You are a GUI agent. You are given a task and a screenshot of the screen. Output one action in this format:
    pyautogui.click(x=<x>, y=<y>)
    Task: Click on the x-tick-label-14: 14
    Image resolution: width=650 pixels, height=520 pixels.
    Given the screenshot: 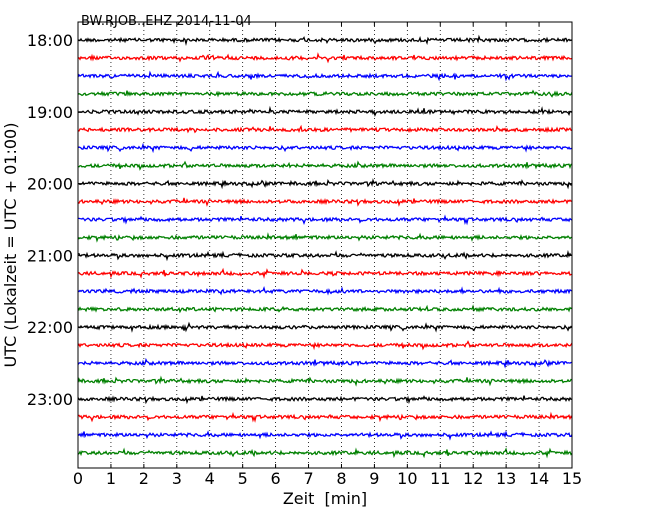 What is the action you would take?
    pyautogui.click(x=539, y=478)
    